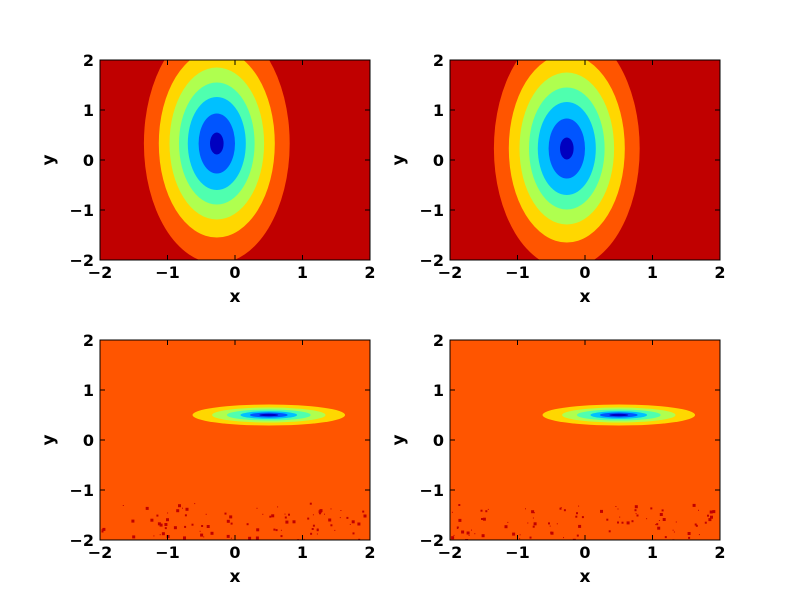  What do you see at coordinates (438, 110) in the screenshot?
I see `y-tick-label: 1` at bounding box center [438, 110].